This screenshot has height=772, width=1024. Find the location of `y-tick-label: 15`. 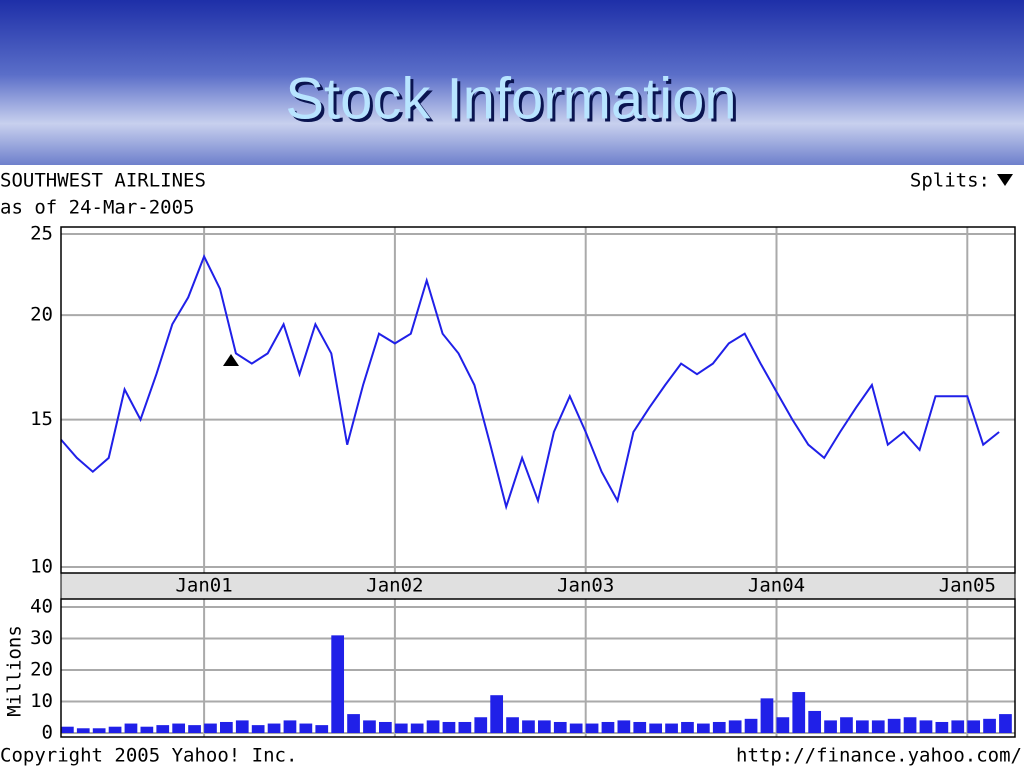

y-tick-label: 15 is located at coordinates (41, 419).